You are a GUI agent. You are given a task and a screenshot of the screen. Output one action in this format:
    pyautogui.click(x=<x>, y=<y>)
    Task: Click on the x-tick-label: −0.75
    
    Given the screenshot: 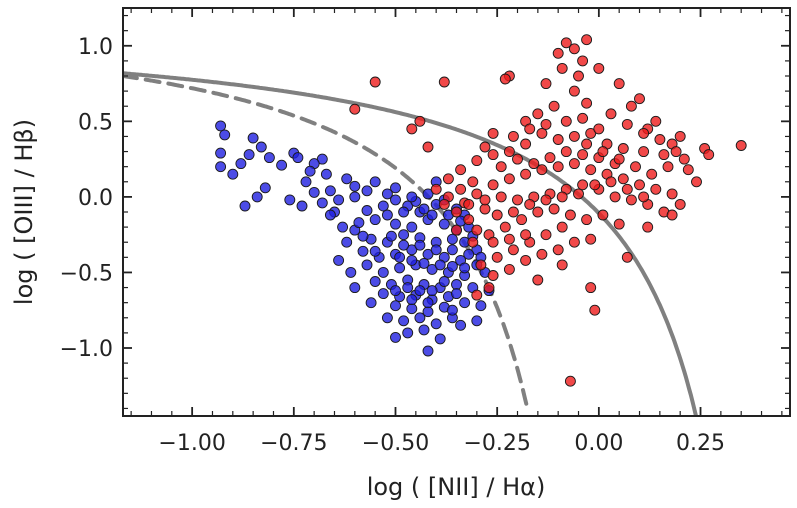 What is the action you would take?
    pyautogui.click(x=293, y=443)
    